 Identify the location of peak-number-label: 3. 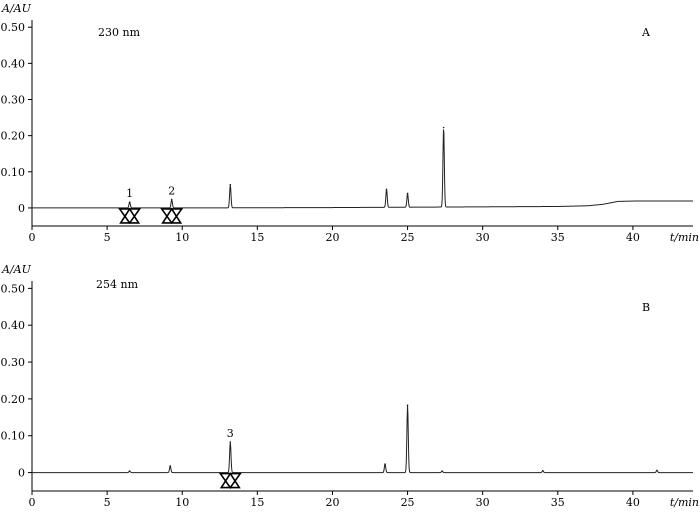
(230, 433).